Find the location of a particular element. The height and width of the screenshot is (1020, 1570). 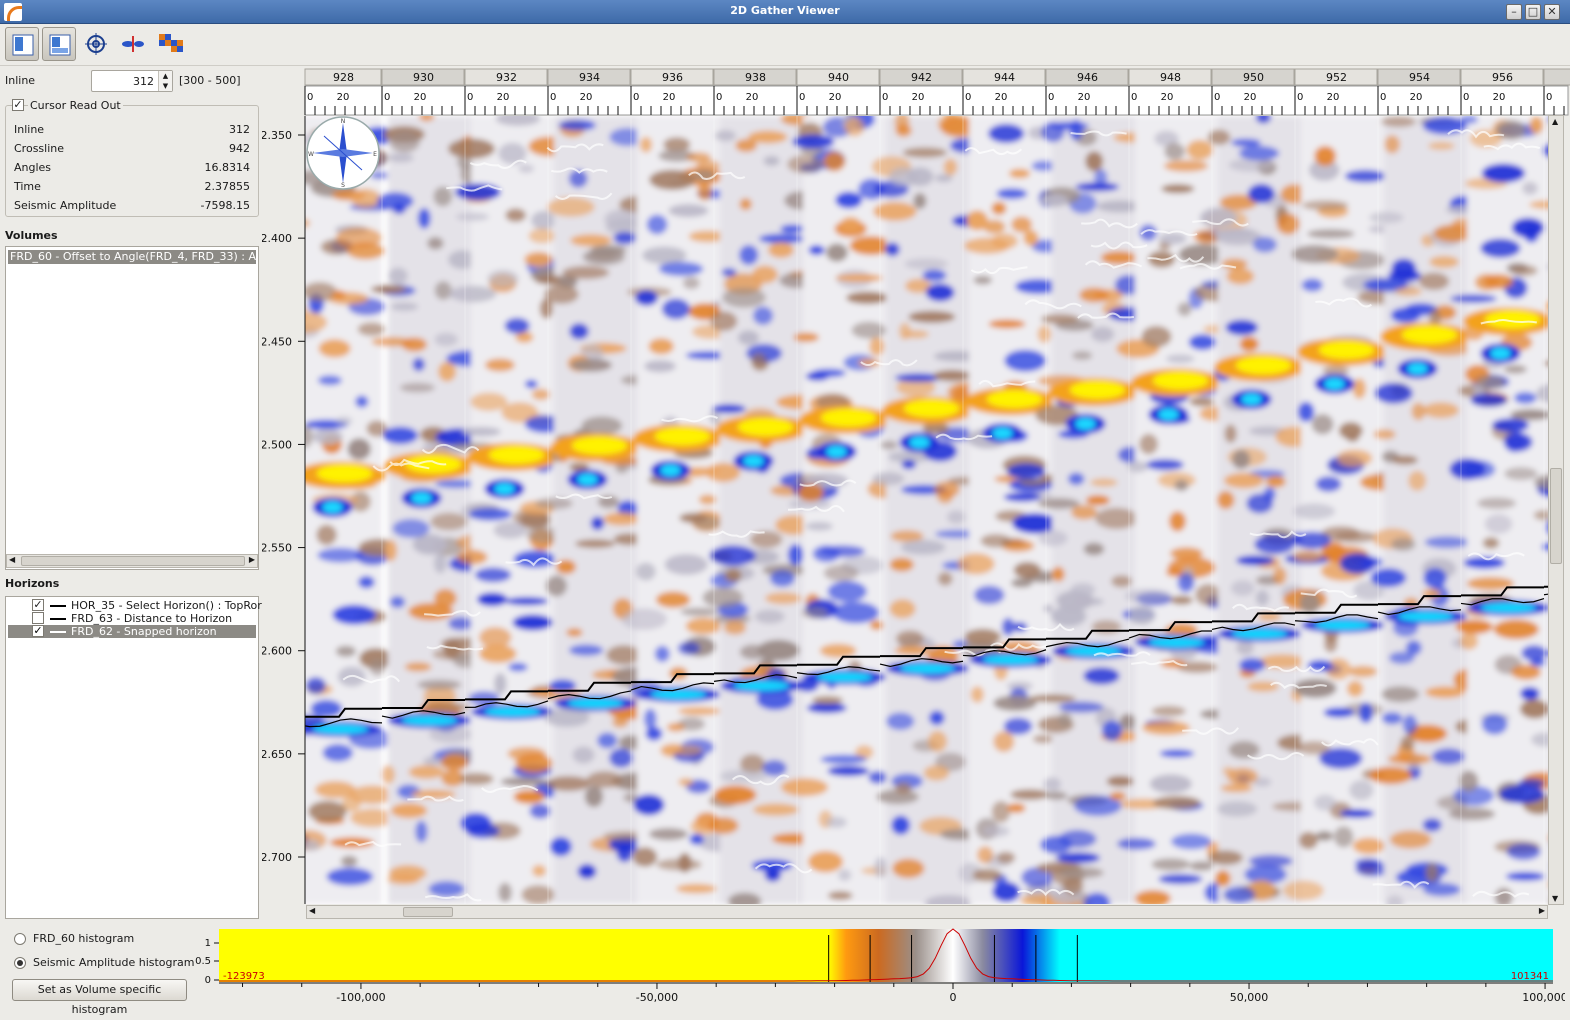

close-icon: ✕ is located at coordinates (1552, 12).